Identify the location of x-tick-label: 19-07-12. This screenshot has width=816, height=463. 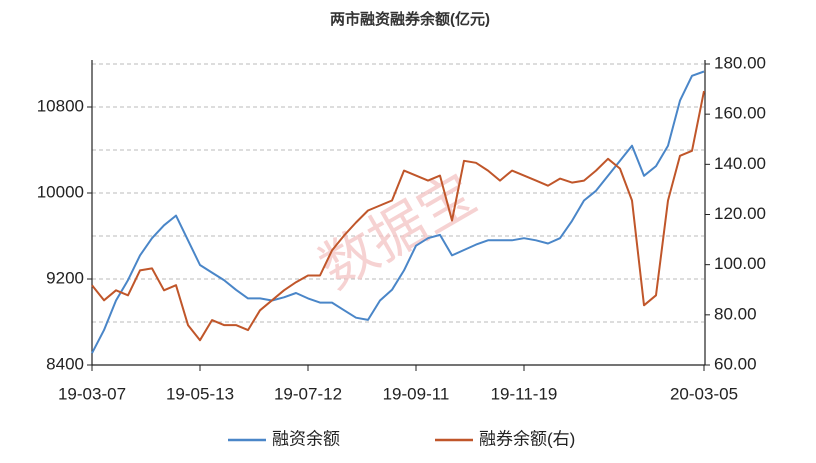
(308, 393).